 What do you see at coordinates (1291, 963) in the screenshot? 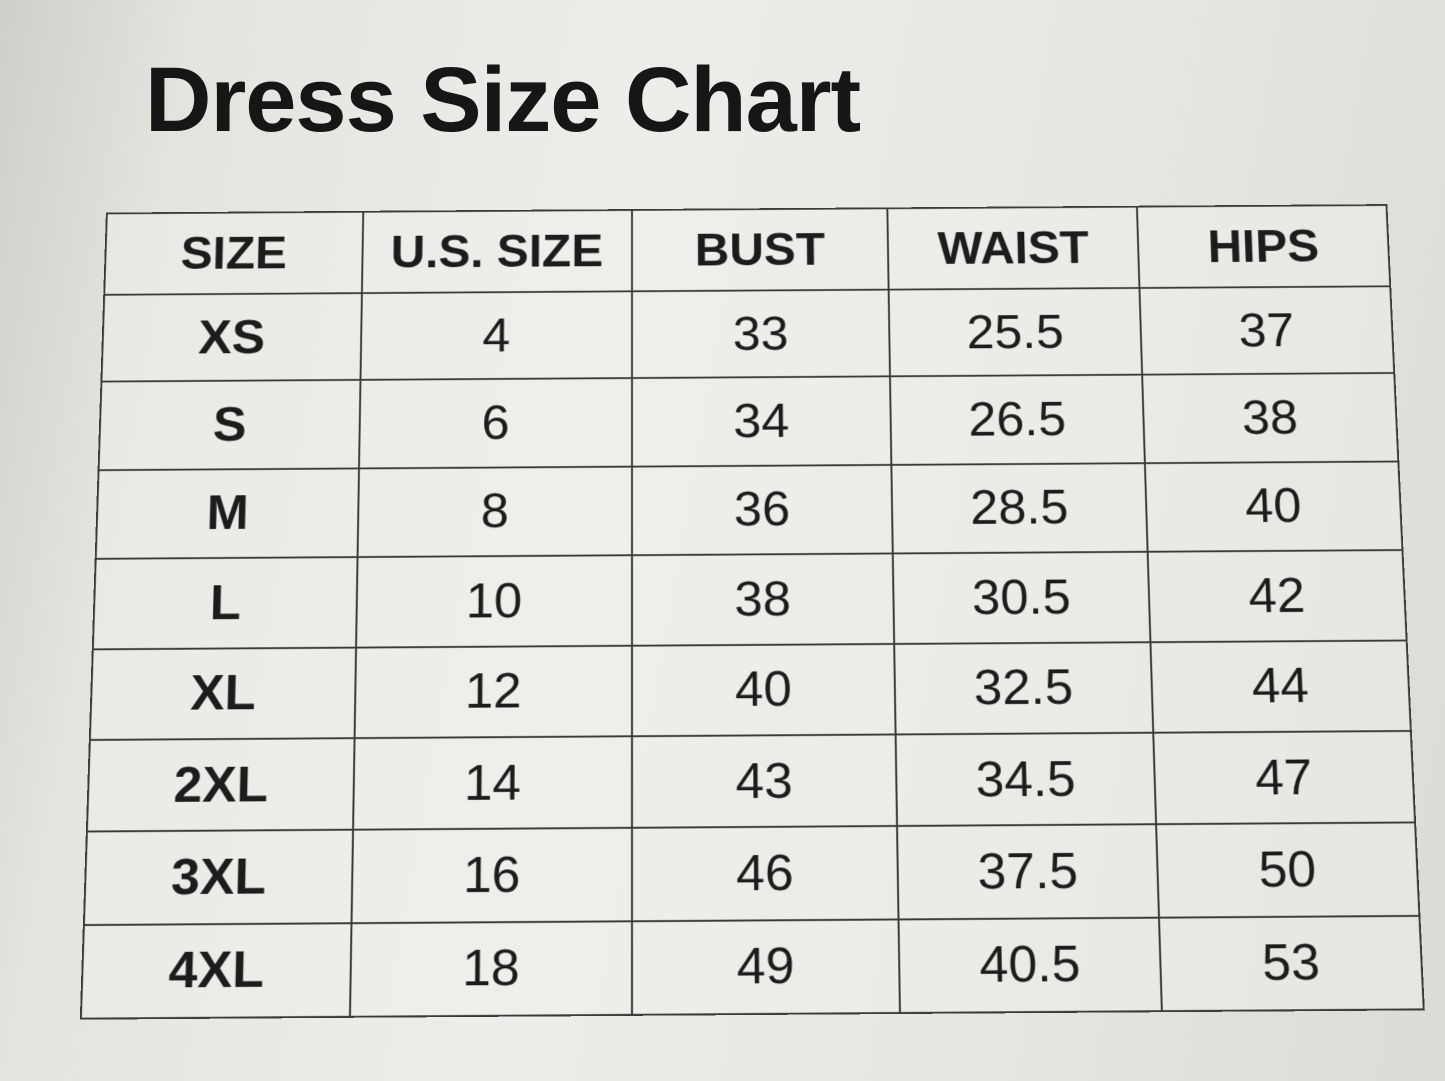
I see `table-cell: 53` at bounding box center [1291, 963].